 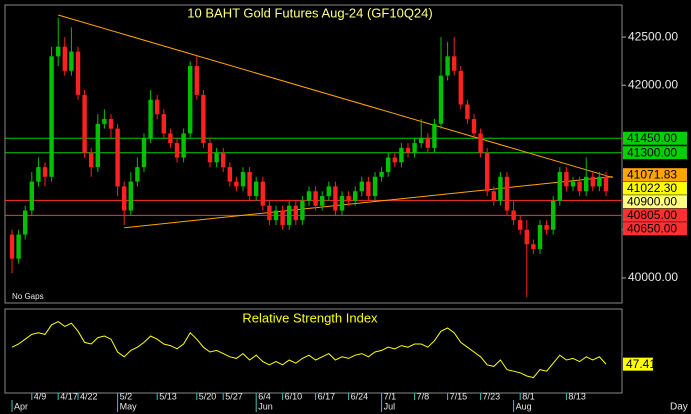 I want to click on x-tick-label: 7/1, so click(x=390, y=396).